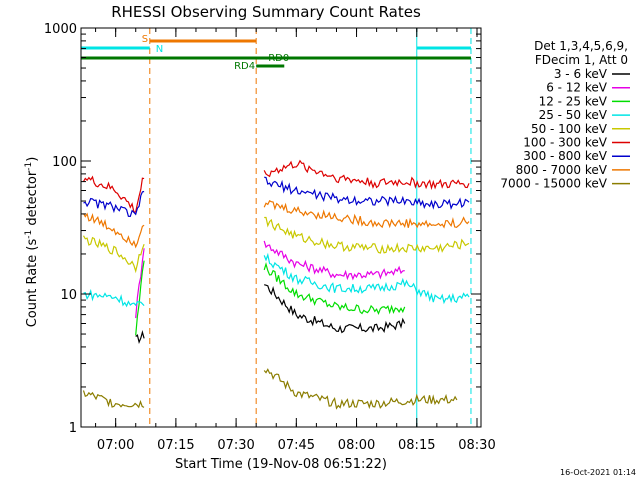 The height and width of the screenshot is (480, 640). What do you see at coordinates (115, 445) in the screenshot?
I see `x-tick-label: 07:00` at bounding box center [115, 445].